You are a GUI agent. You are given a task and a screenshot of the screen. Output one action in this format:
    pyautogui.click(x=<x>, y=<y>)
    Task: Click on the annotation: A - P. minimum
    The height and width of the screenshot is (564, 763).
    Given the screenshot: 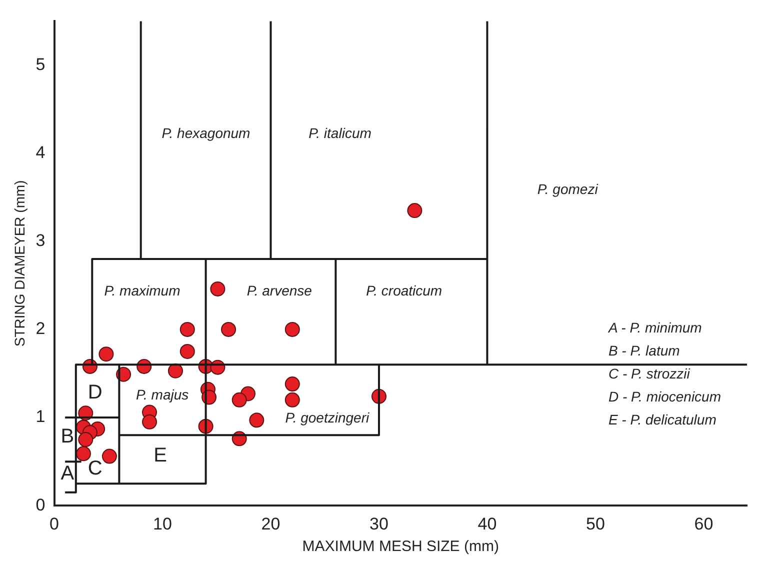 What is the action you would take?
    pyautogui.click(x=654, y=328)
    